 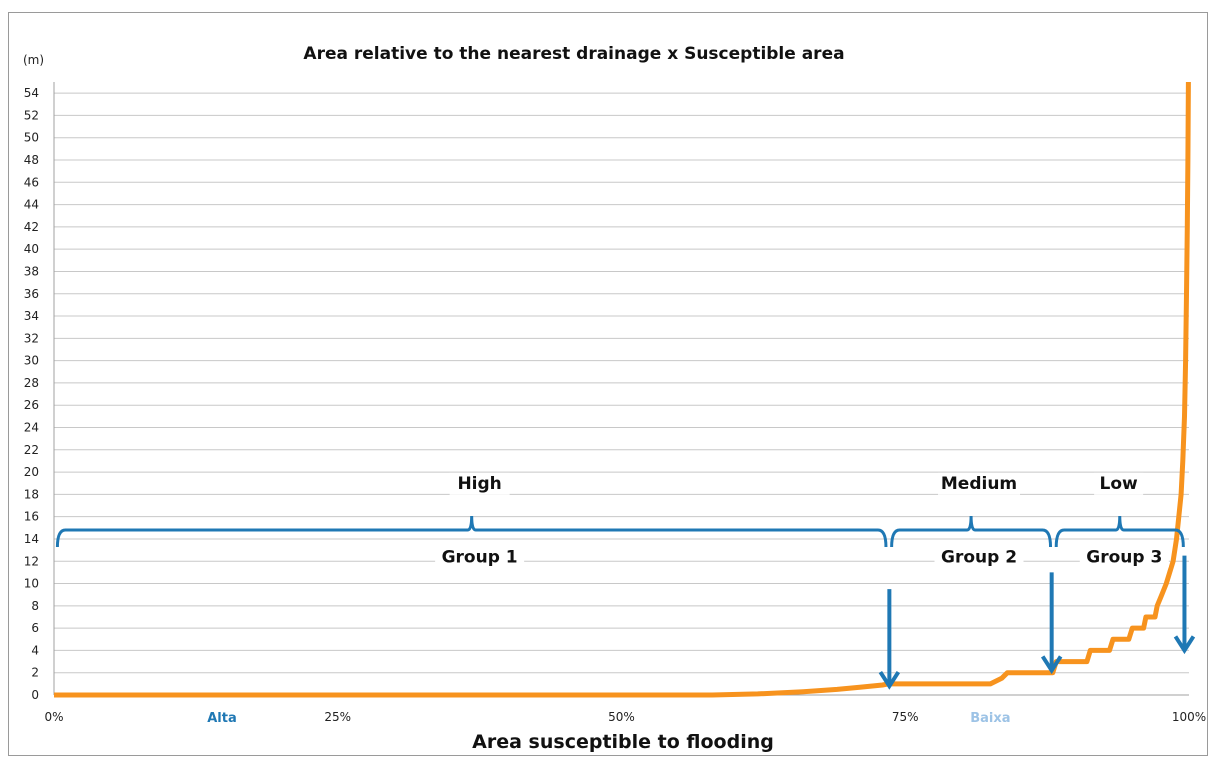 I want to click on axis-note: Baixa, so click(x=990, y=718).